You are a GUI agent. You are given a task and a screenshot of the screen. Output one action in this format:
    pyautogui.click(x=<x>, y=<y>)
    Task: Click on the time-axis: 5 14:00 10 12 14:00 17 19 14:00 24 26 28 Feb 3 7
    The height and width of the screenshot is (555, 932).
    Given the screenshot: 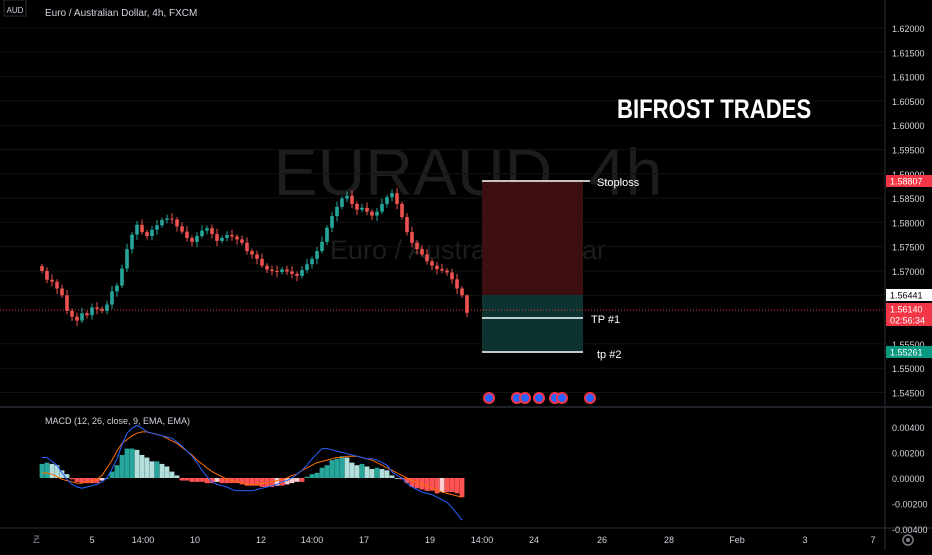 What is the action you would take?
    pyautogui.click(x=482, y=540)
    